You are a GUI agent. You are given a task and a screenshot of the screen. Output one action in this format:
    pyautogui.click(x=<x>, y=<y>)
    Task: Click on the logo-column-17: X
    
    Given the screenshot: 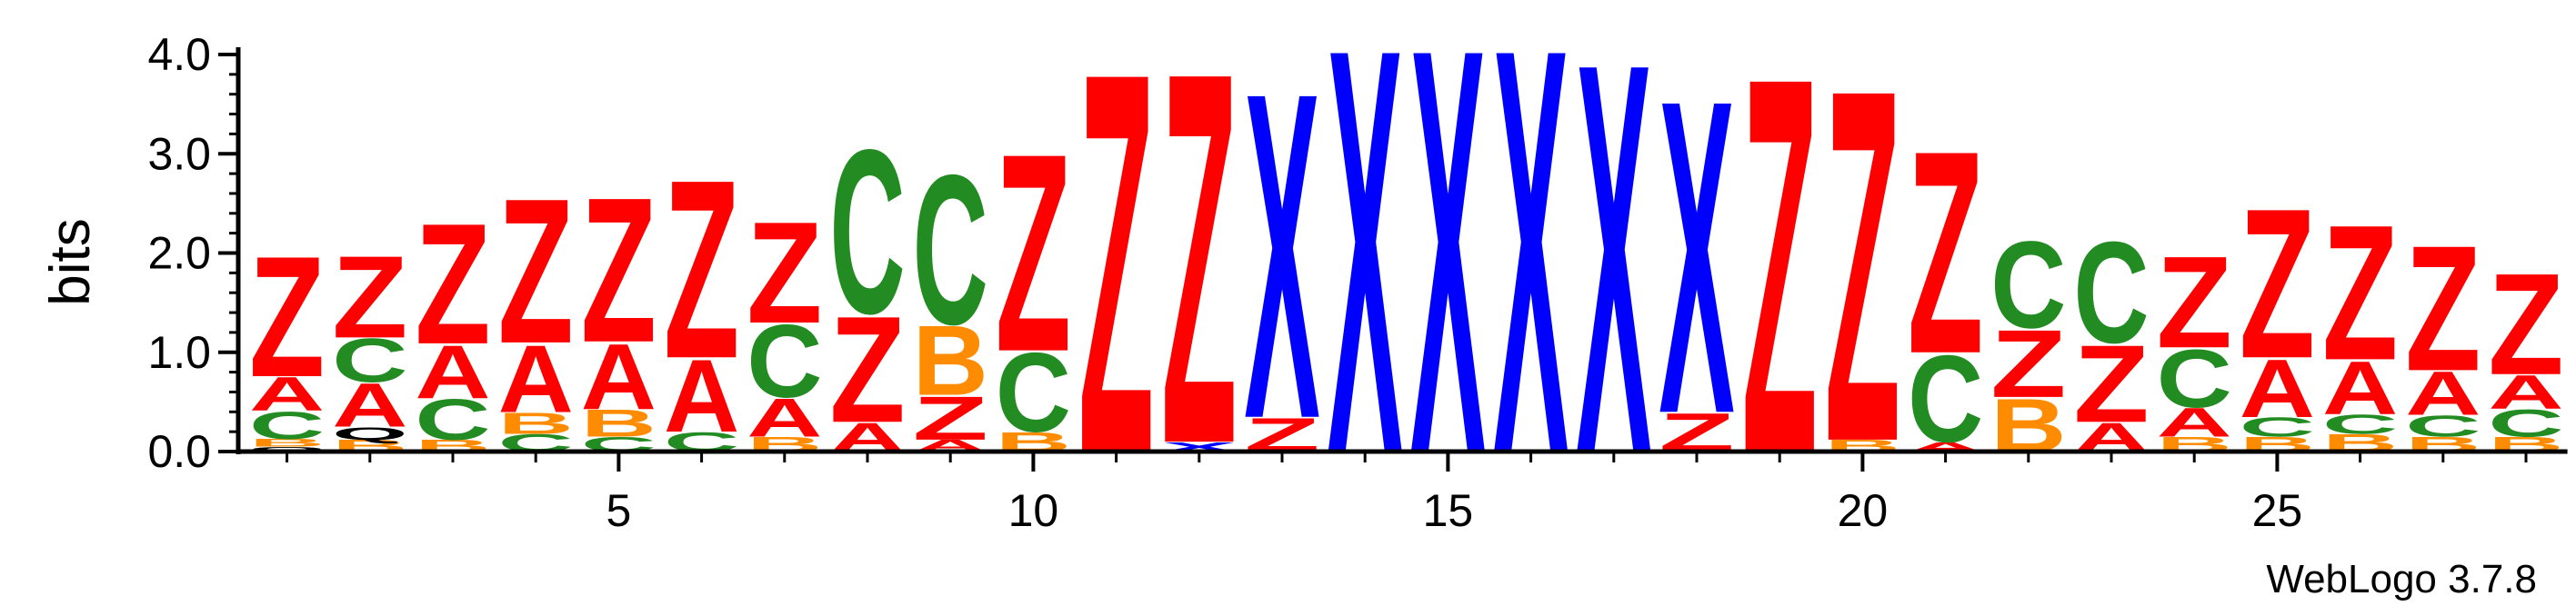 What is the action you would take?
    pyautogui.click(x=1614, y=285)
    